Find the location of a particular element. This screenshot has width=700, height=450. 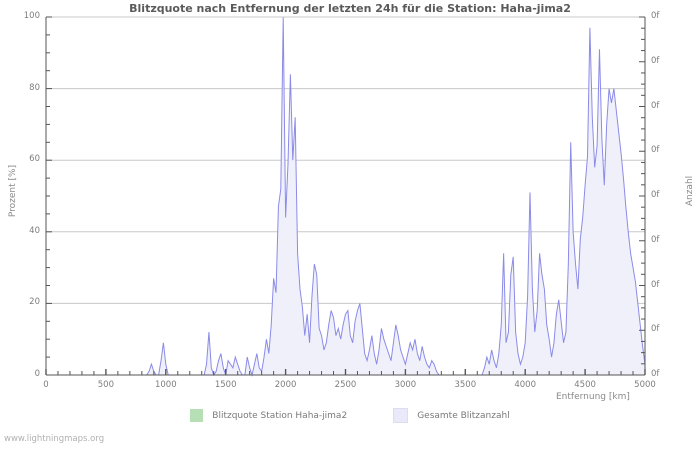

y-axis-left-tick: 40 is located at coordinates (34, 230).